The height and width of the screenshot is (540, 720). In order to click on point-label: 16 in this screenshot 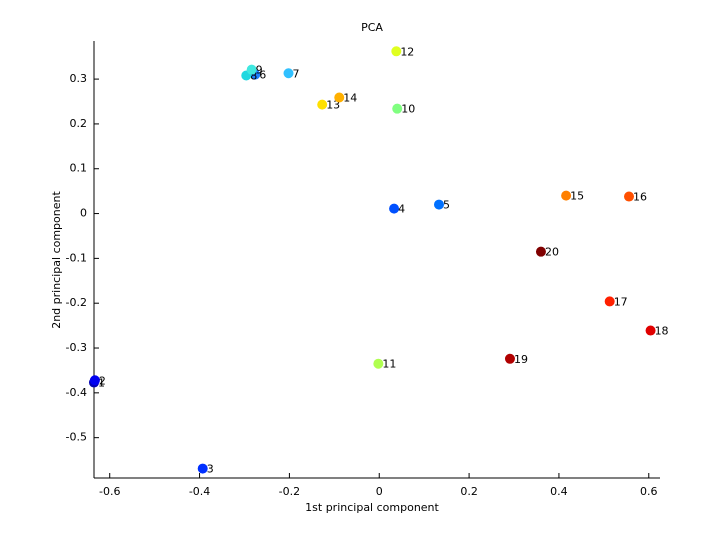, I will do `click(640, 197)`.